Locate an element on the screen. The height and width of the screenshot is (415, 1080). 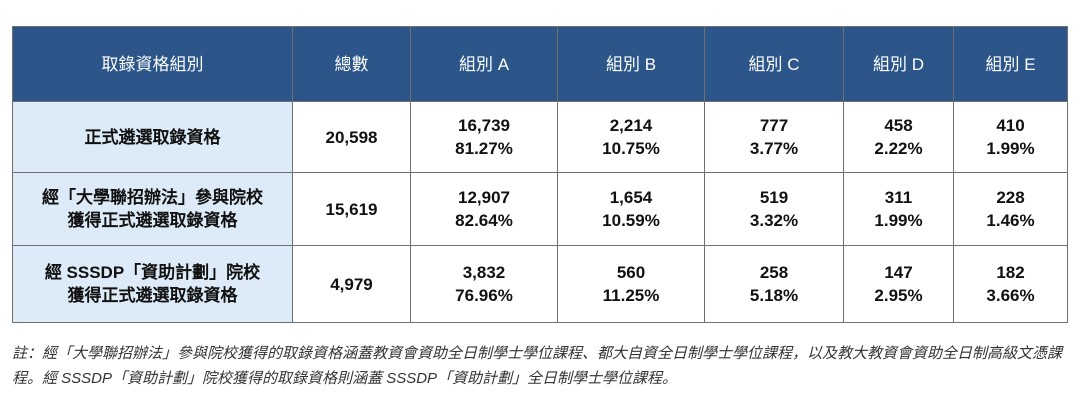
percent: 82.64% is located at coordinates (484, 220).